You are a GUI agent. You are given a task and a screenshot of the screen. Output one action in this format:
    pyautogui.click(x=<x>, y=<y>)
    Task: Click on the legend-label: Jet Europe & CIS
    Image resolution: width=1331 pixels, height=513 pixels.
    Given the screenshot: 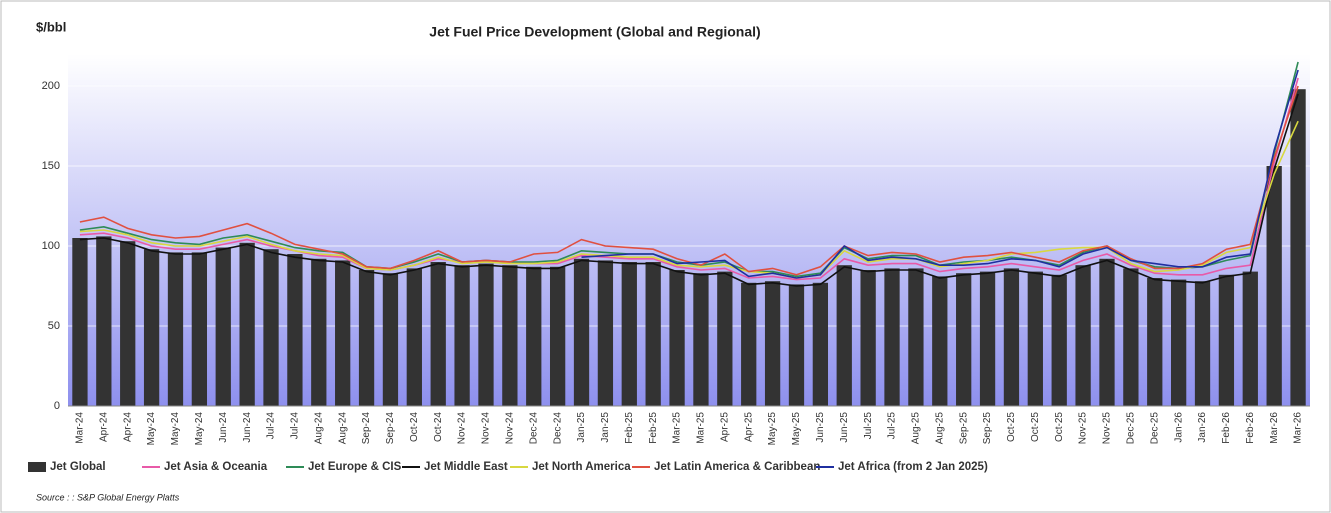 What is the action you would take?
    pyautogui.click(x=355, y=467)
    